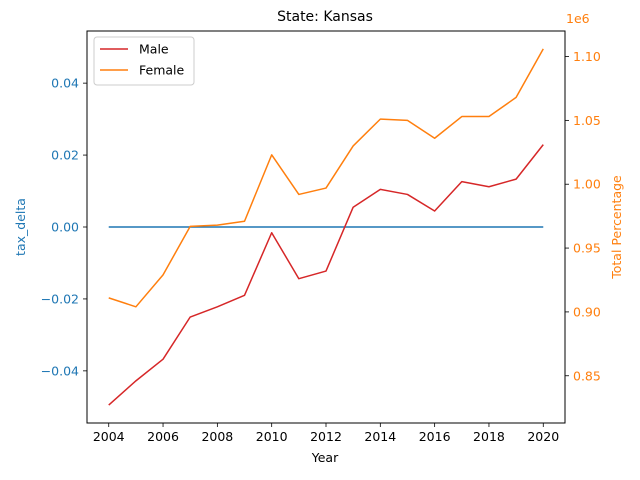 The height and width of the screenshot is (480, 640). What do you see at coordinates (65, 155) in the screenshot?
I see `left-tick-label: 0.02` at bounding box center [65, 155].